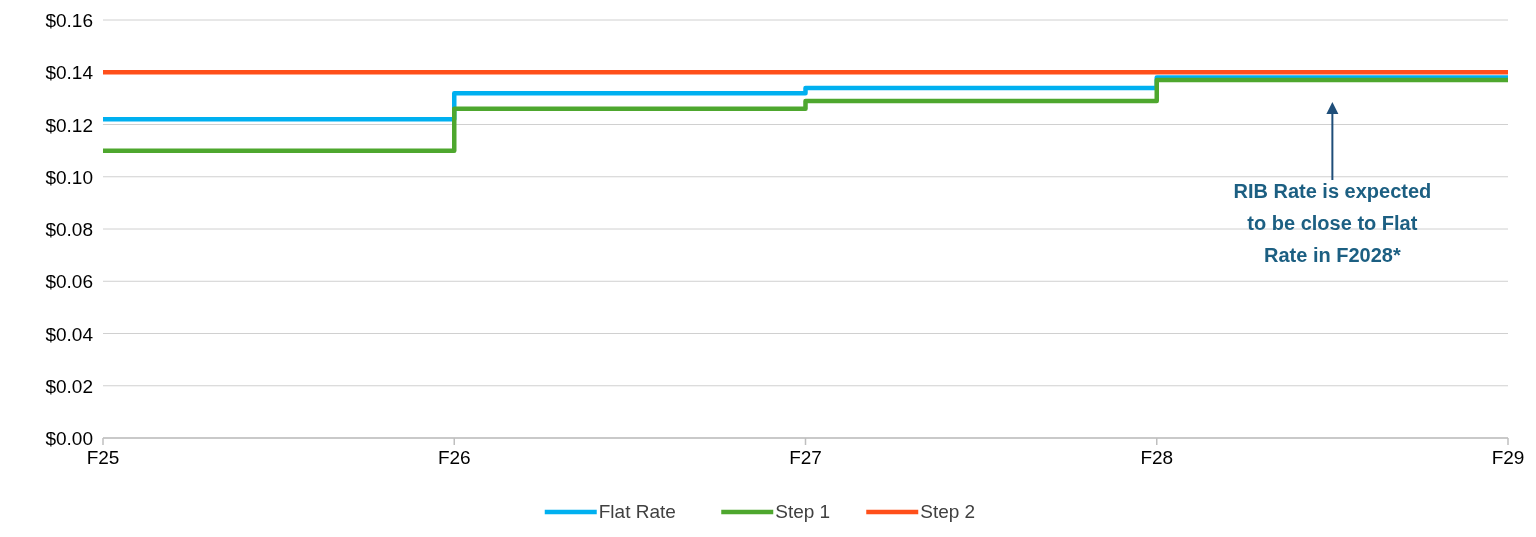 The image size is (1536, 537). What do you see at coordinates (805, 457) in the screenshot?
I see `x-tick-label: F27` at bounding box center [805, 457].